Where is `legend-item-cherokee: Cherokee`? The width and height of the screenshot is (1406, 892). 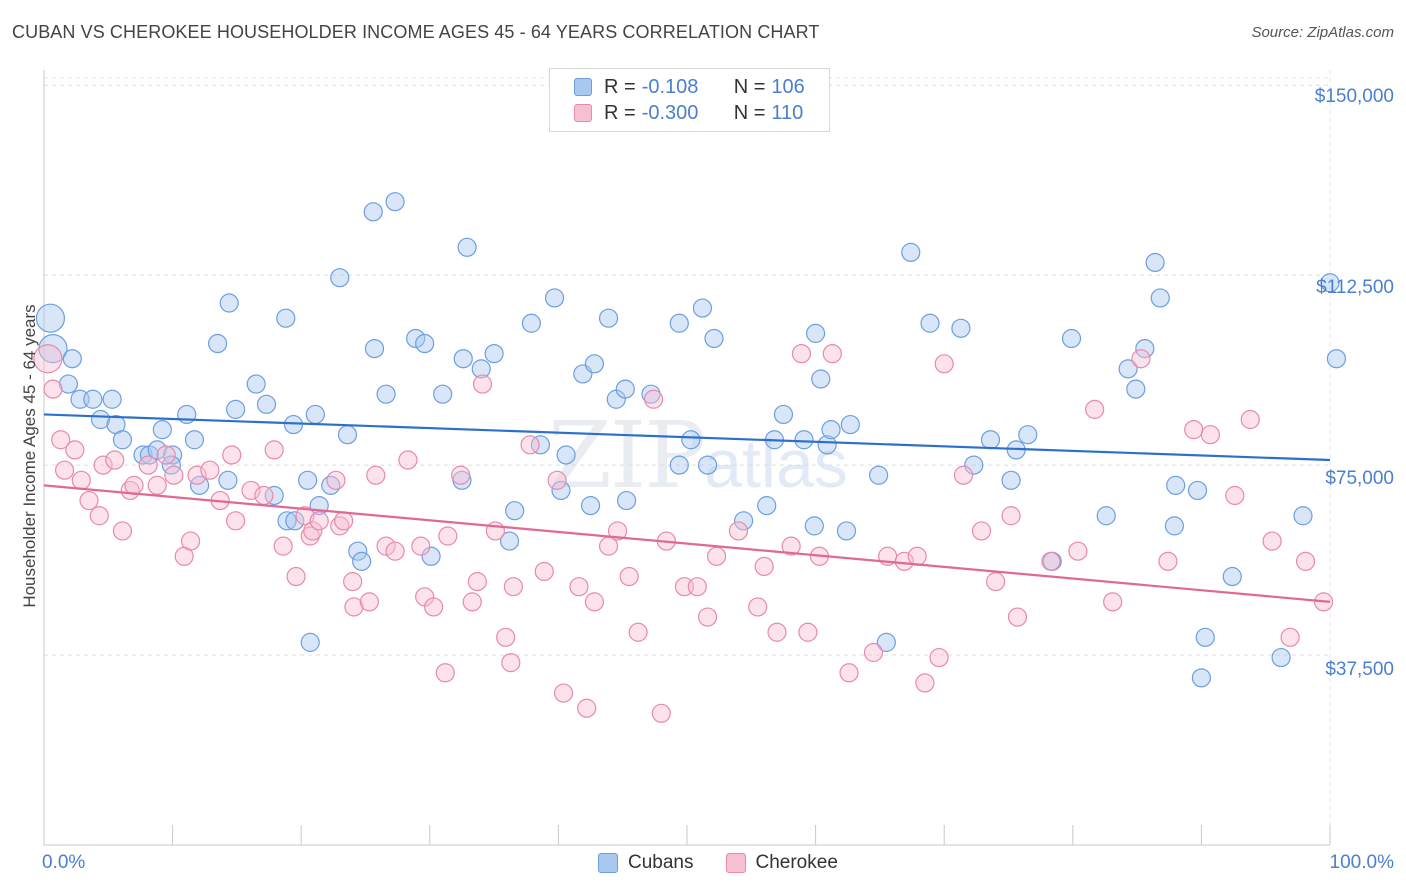 legend-item-cherokee: Cherokee is located at coordinates (781, 863).